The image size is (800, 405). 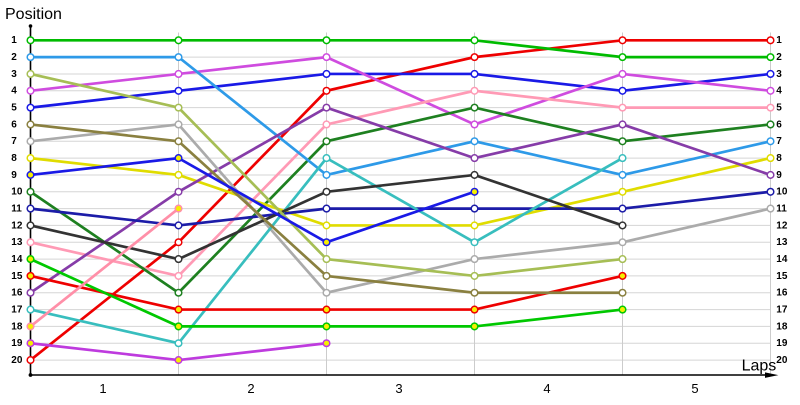 I want to click on svg-text: Position, so click(x=33, y=14).